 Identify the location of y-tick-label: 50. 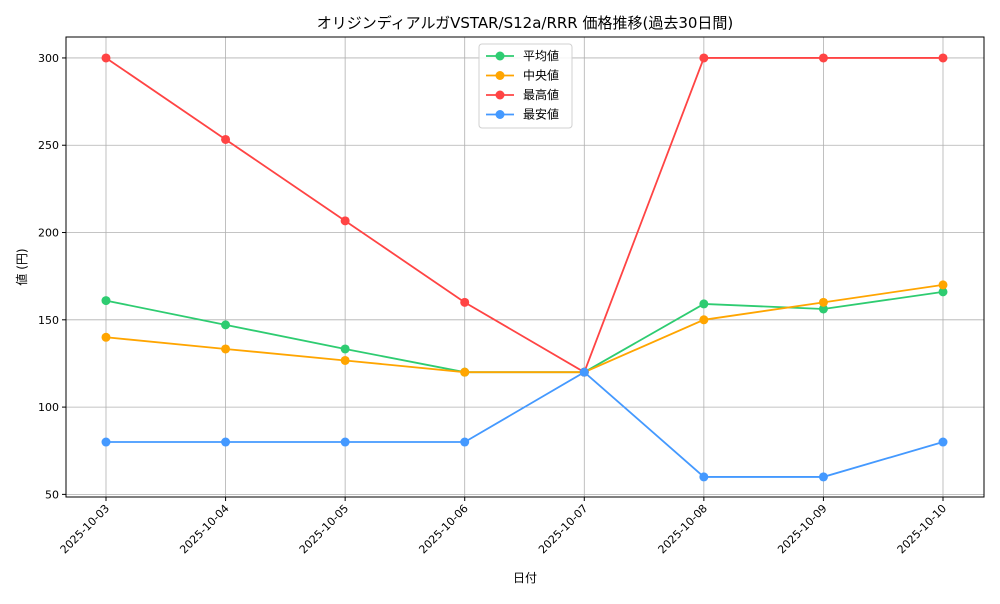
(52, 494).